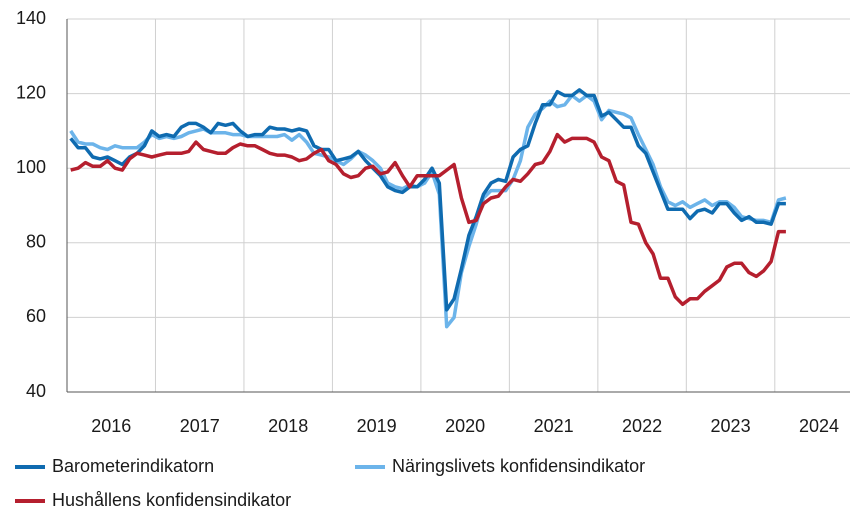 The width and height of the screenshot is (854, 512). Describe the element at coordinates (731, 426) in the screenshot. I see `x-tick-label: 2023` at that location.